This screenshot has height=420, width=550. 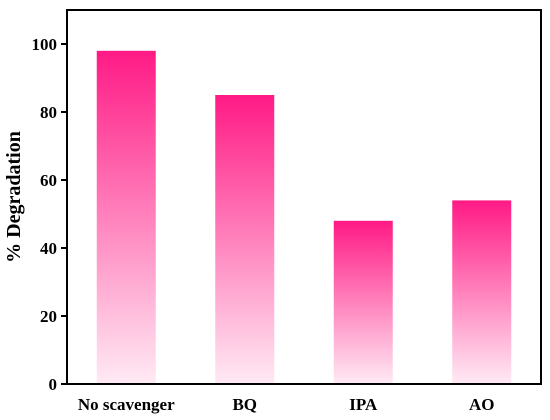 What do you see at coordinates (126, 217) in the screenshot?
I see `bar-no-scavenger` at bounding box center [126, 217].